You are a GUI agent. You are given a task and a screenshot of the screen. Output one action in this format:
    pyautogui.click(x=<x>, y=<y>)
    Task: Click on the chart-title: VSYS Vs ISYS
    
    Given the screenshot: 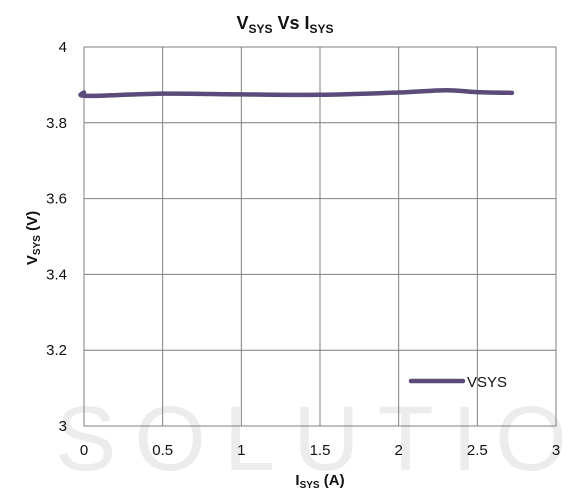 What is the action you would take?
    pyautogui.click(x=284, y=24)
    